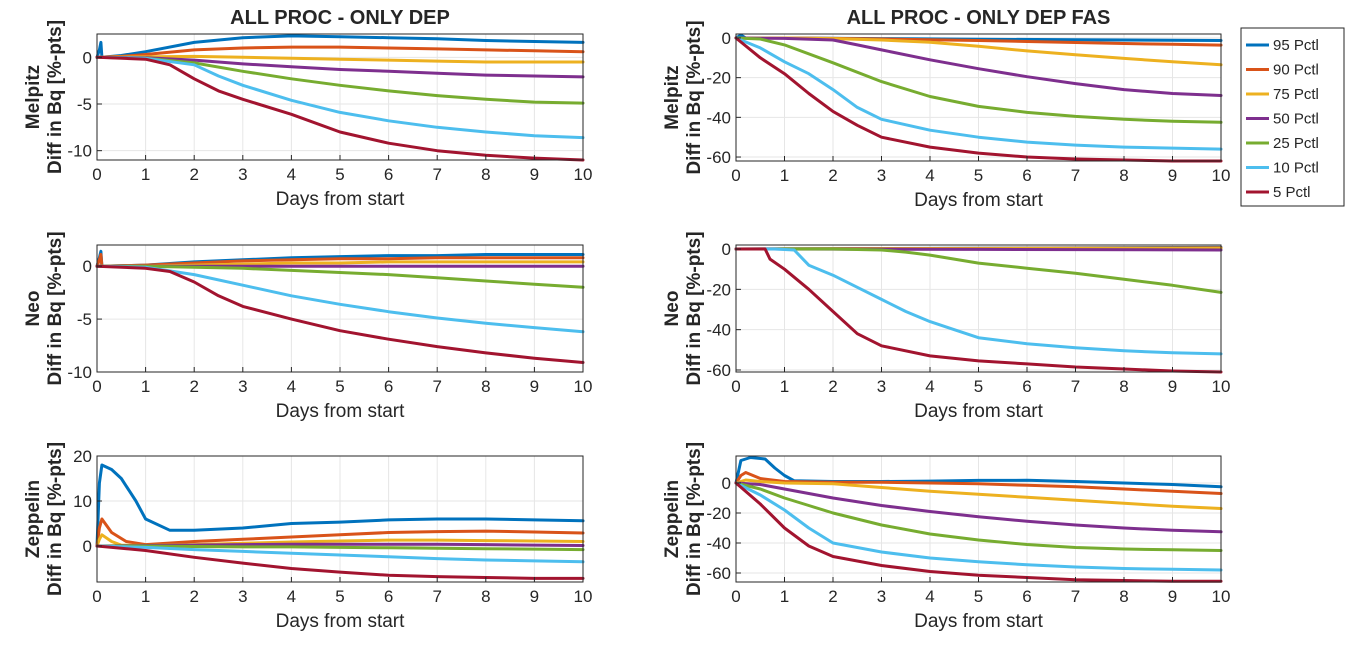 This screenshot has height=645, width=1351. Describe the element at coordinates (978, 483) in the screenshot. I see `series-line-90-pctl` at that location.